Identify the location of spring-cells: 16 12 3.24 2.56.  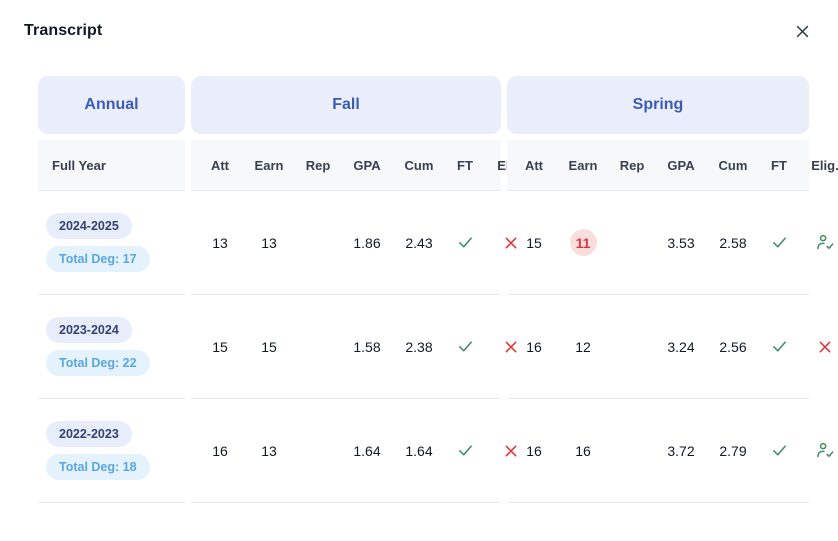
(669, 346).